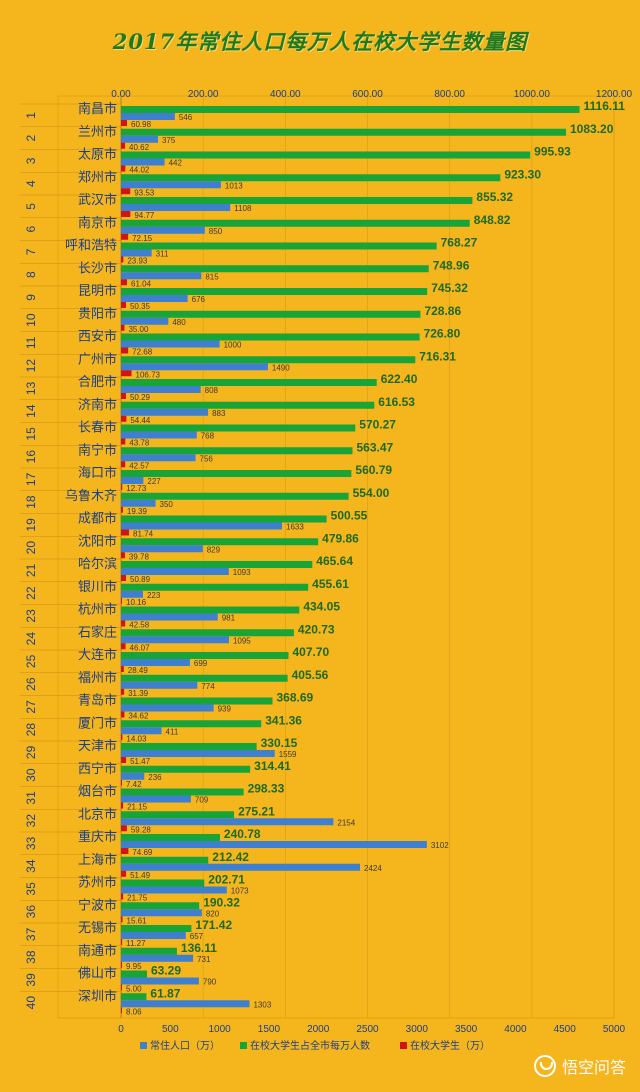  Describe the element at coordinates (417, 1029) in the screenshot. I see `bottom-axis-tick-label: 3000` at that location.